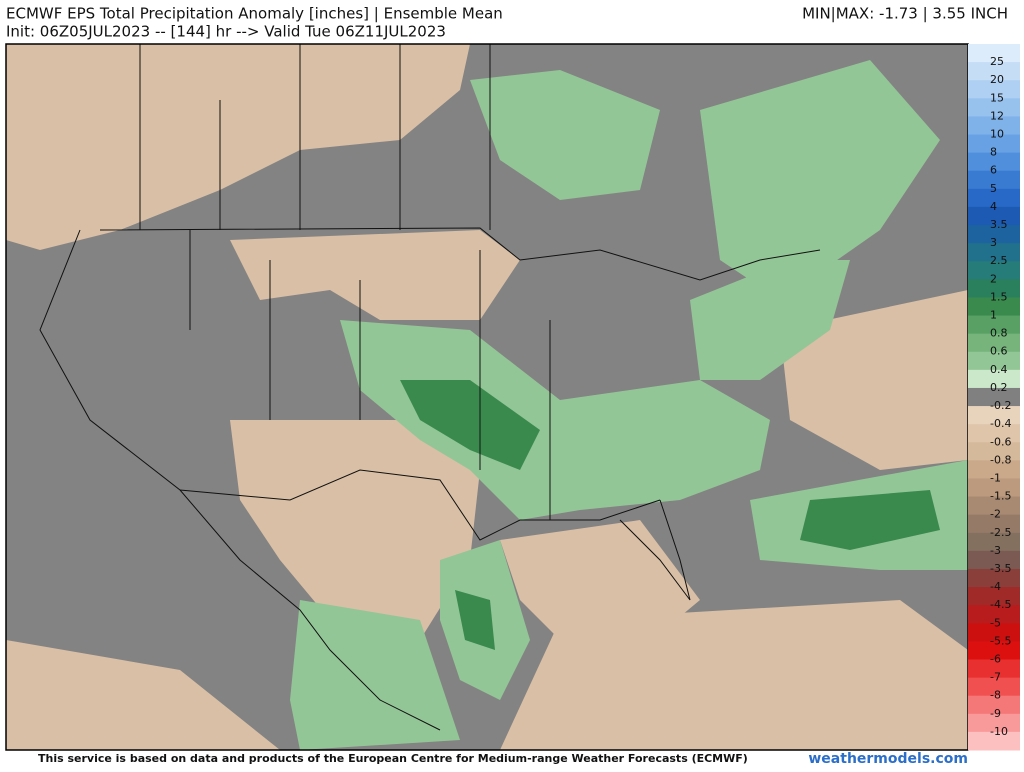 This screenshot has width=1024, height=772. What do you see at coordinates (993, 278) in the screenshot?
I see `colorbar-label: 2` at bounding box center [993, 278].